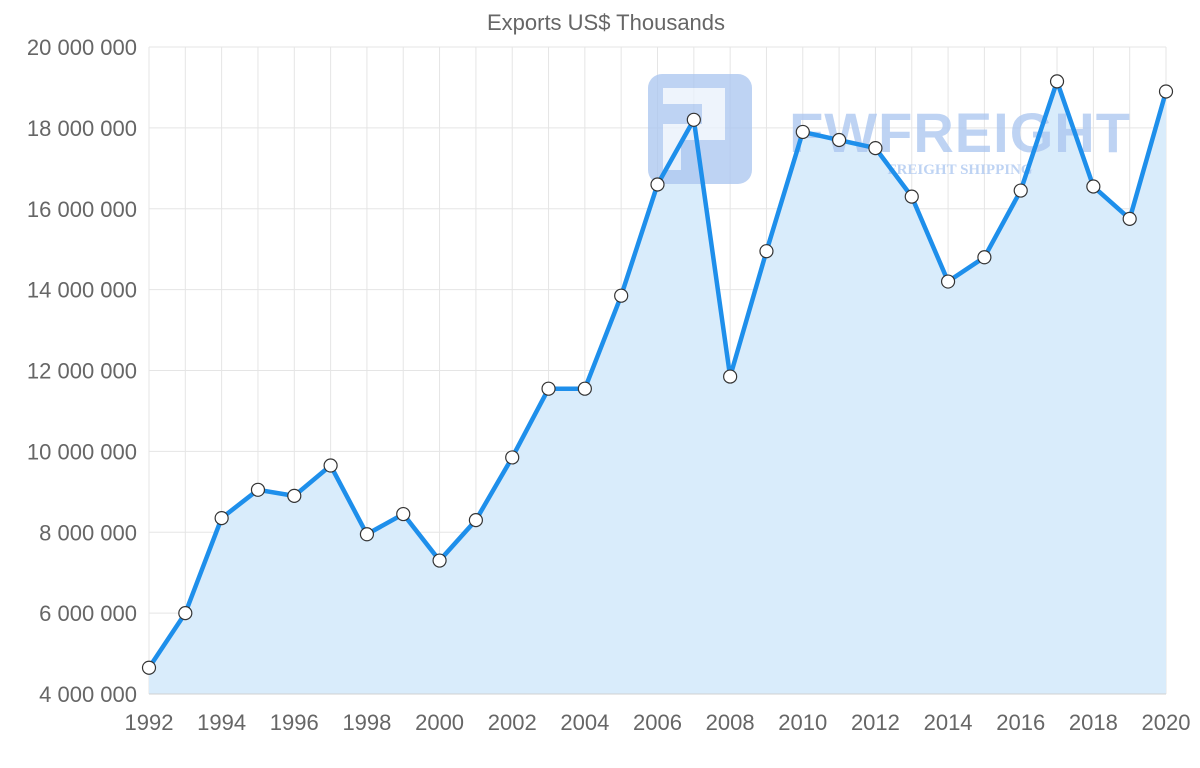 The image size is (1200, 768). I want to click on x-tick-label: 2000, so click(439, 722).